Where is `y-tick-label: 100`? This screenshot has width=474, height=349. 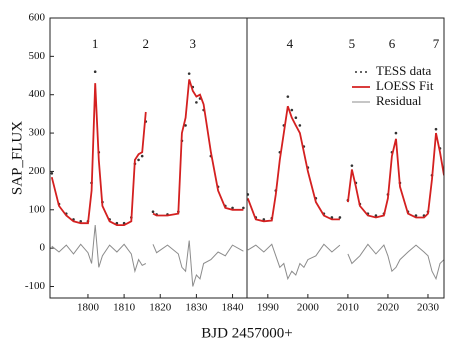
y-tick-label: 100 is located at coordinates (37, 209).